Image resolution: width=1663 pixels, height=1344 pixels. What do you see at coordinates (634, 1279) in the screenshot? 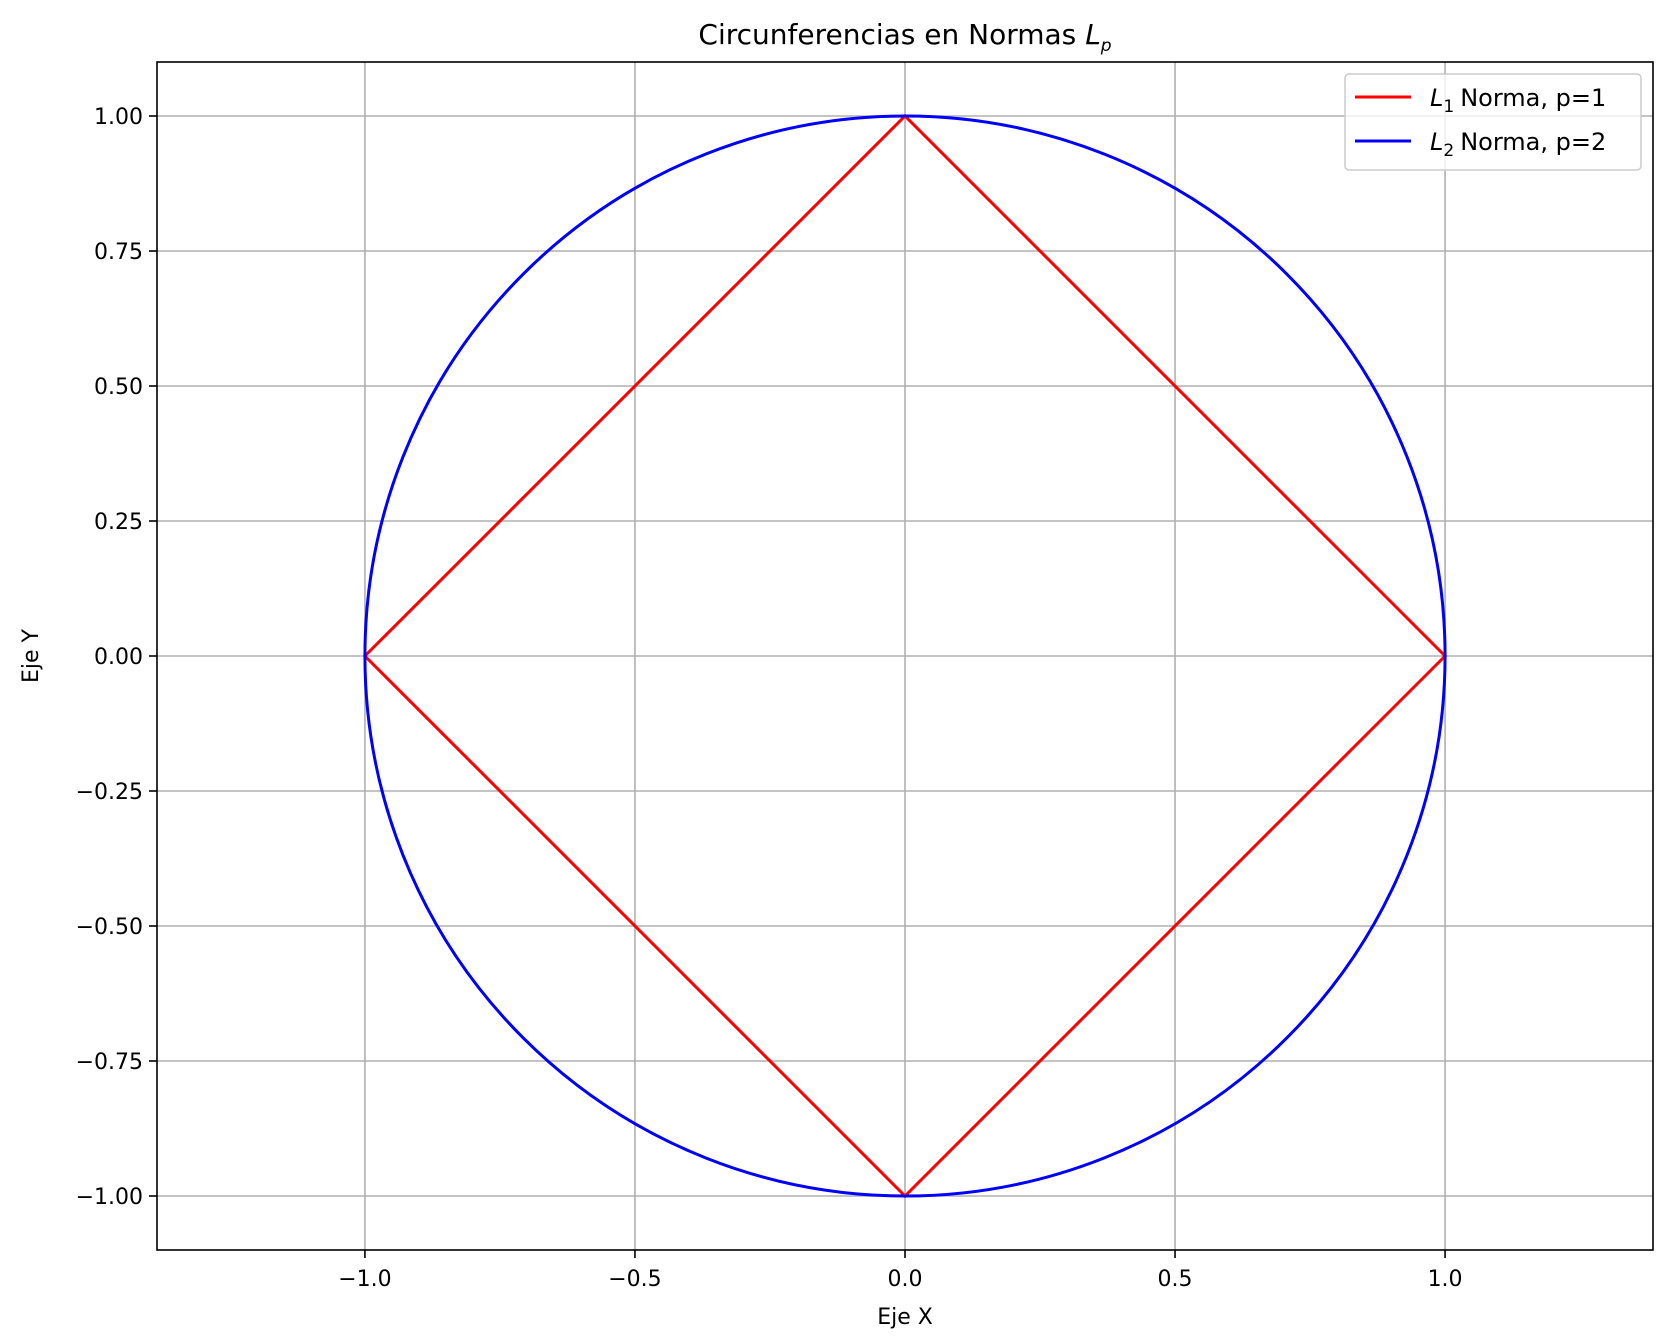
I see `x-tick-label: −0.5` at bounding box center [634, 1279].